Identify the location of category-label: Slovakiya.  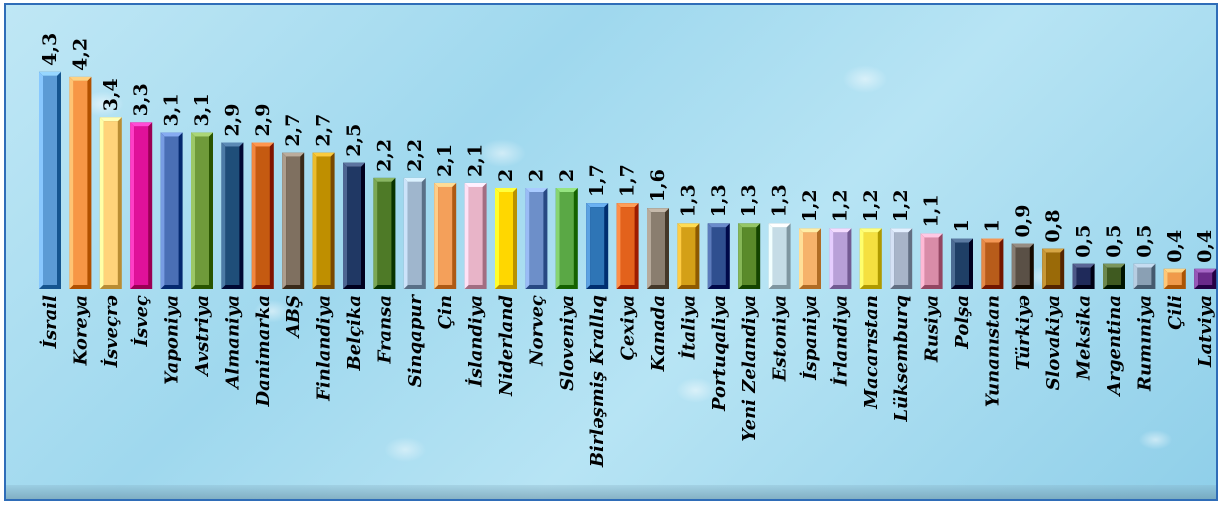
(1053, 342).